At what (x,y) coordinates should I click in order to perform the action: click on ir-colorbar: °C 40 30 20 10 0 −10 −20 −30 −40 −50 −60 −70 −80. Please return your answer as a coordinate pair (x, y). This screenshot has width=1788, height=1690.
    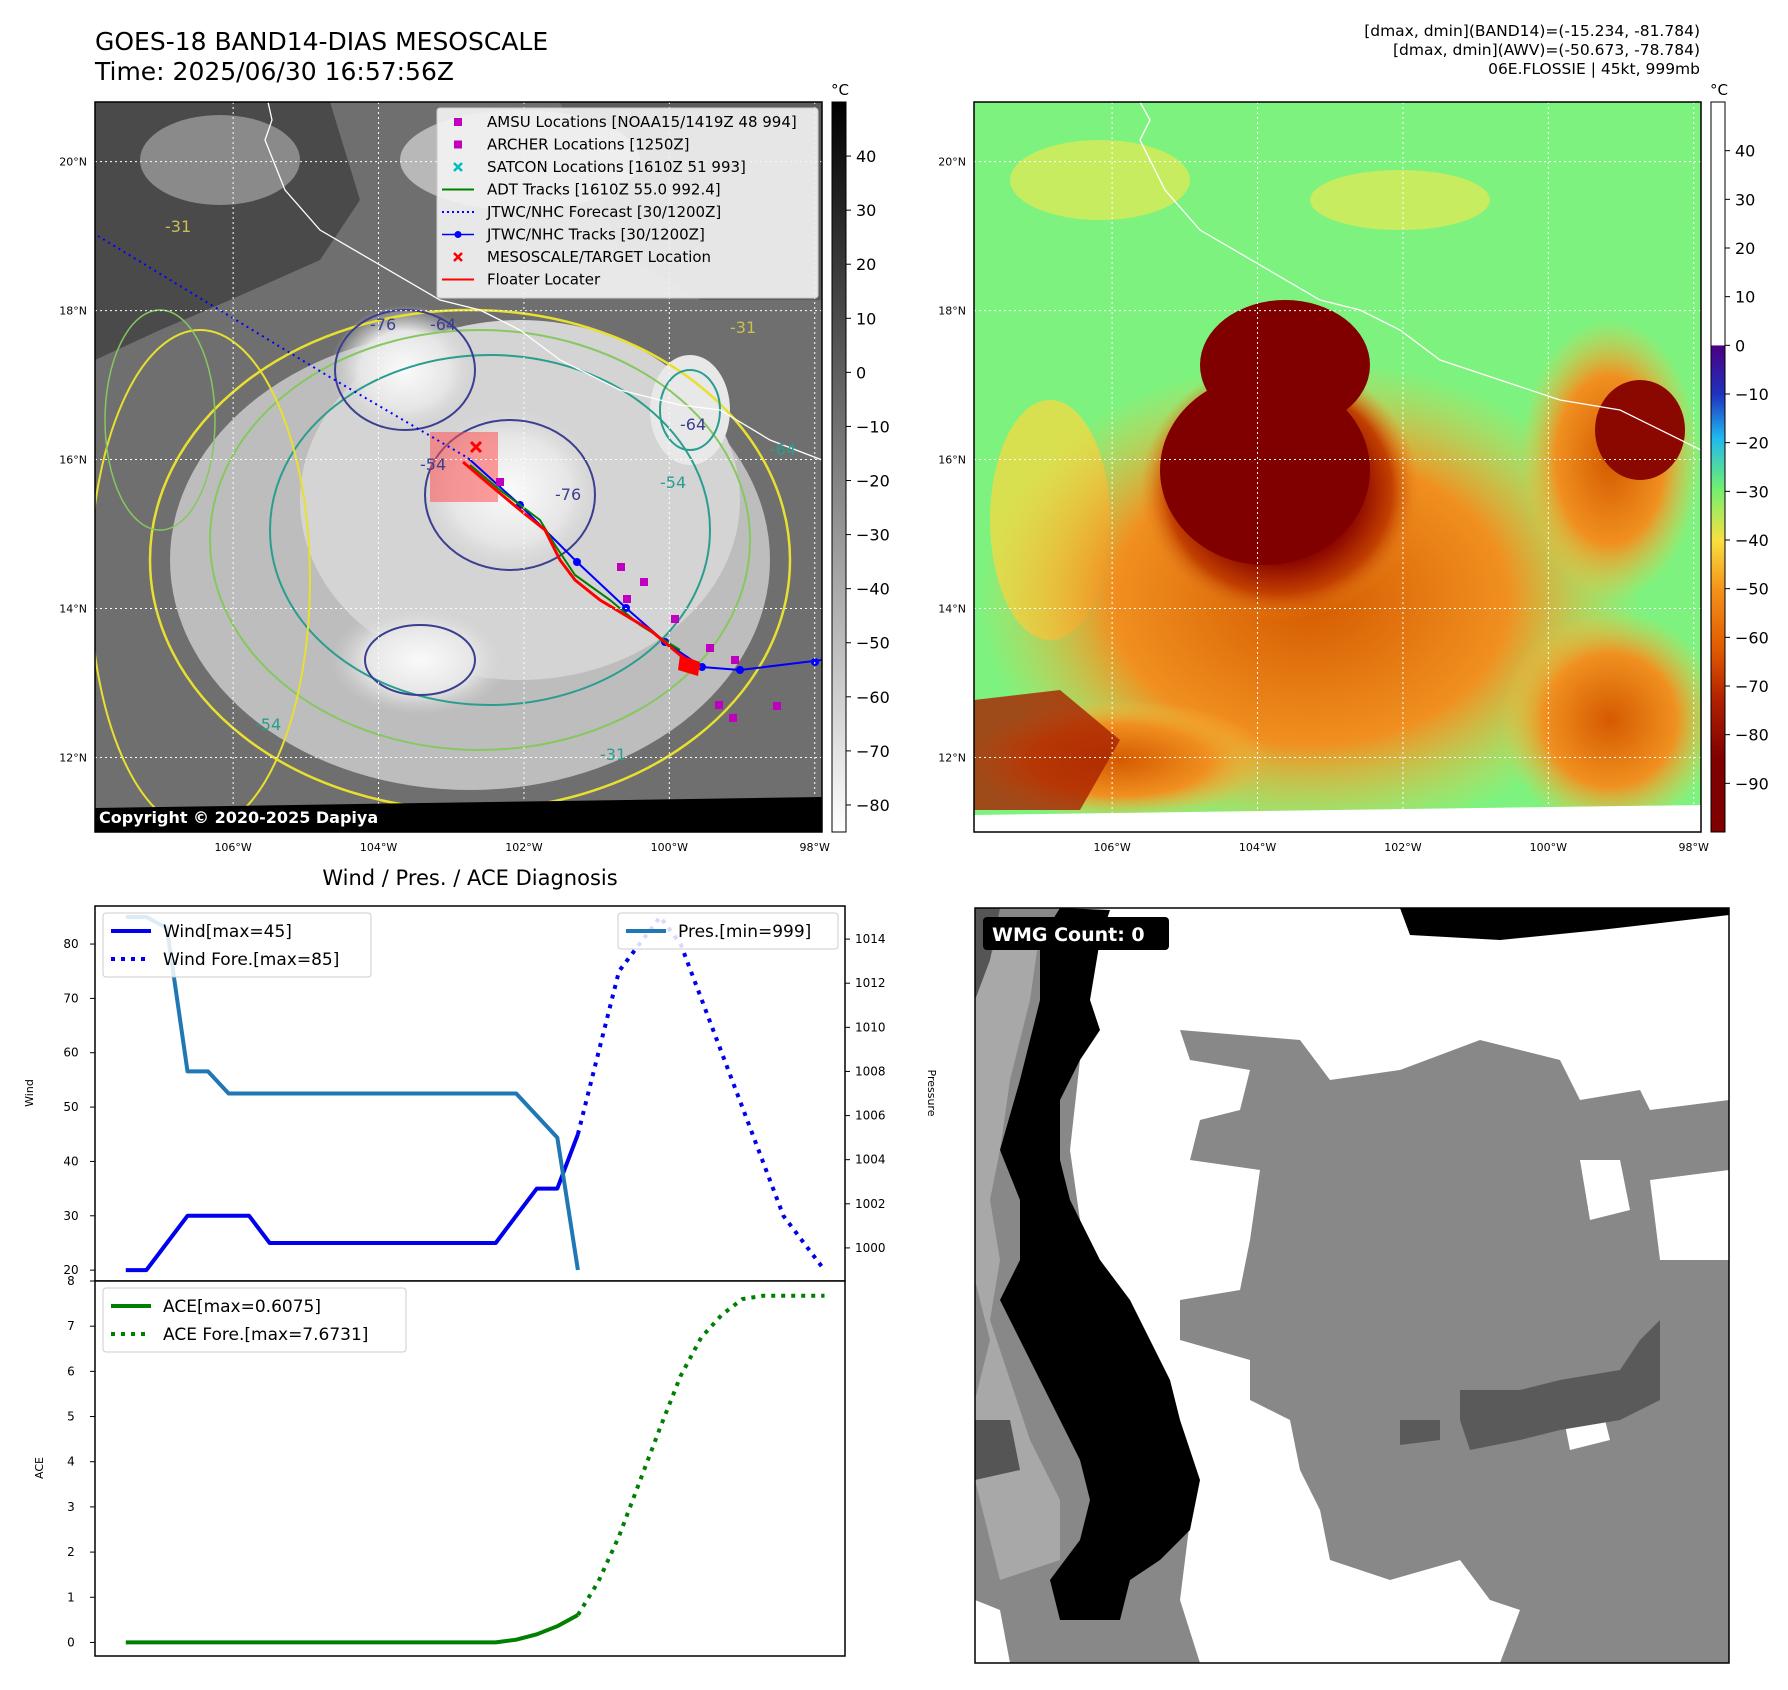
    Looking at the image, I should click on (860, 457).